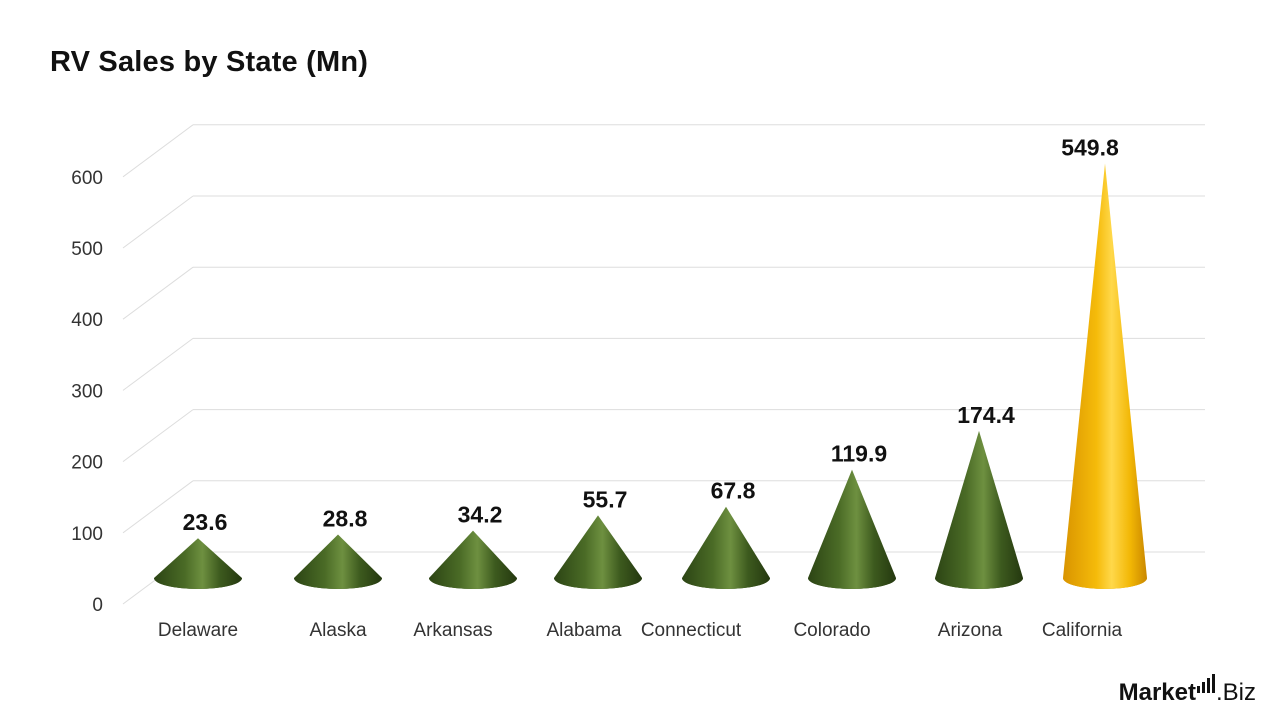  Describe the element at coordinates (345, 518) in the screenshot. I see `value-label: 28.8` at that location.